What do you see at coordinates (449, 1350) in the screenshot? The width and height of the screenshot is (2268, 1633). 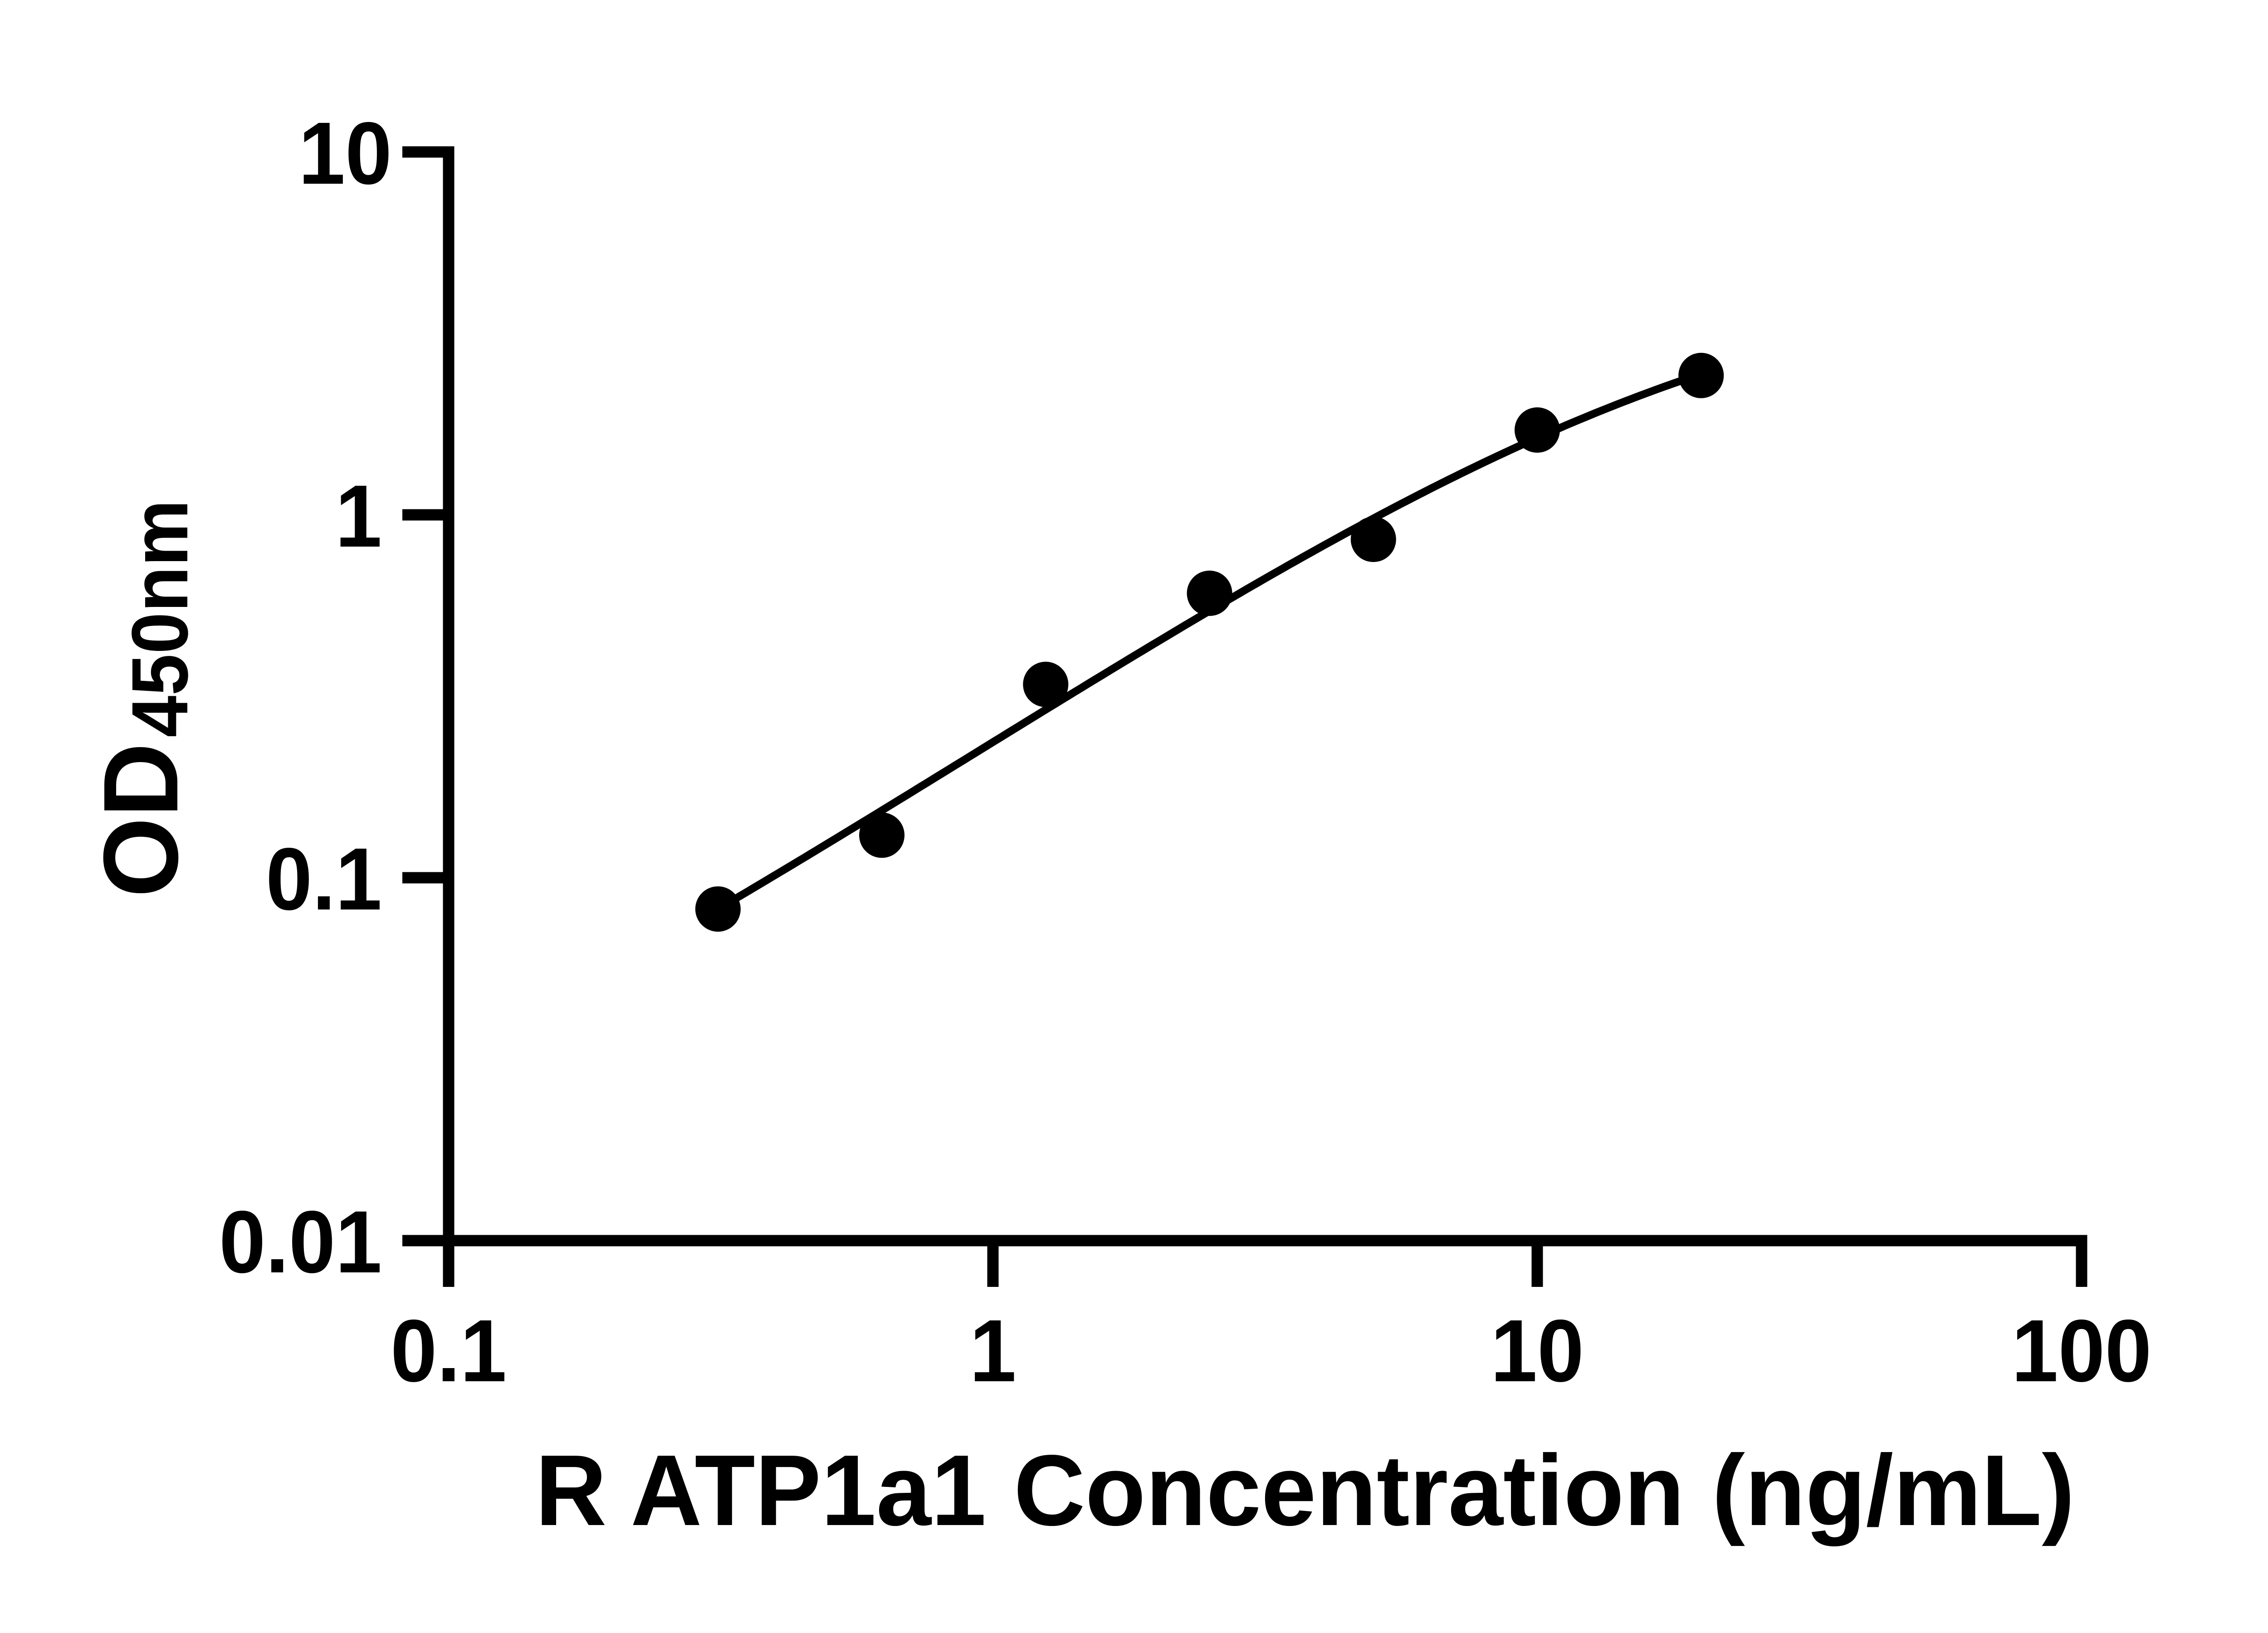 I see `x-tick-label-0.1: 0.1` at bounding box center [449, 1350].